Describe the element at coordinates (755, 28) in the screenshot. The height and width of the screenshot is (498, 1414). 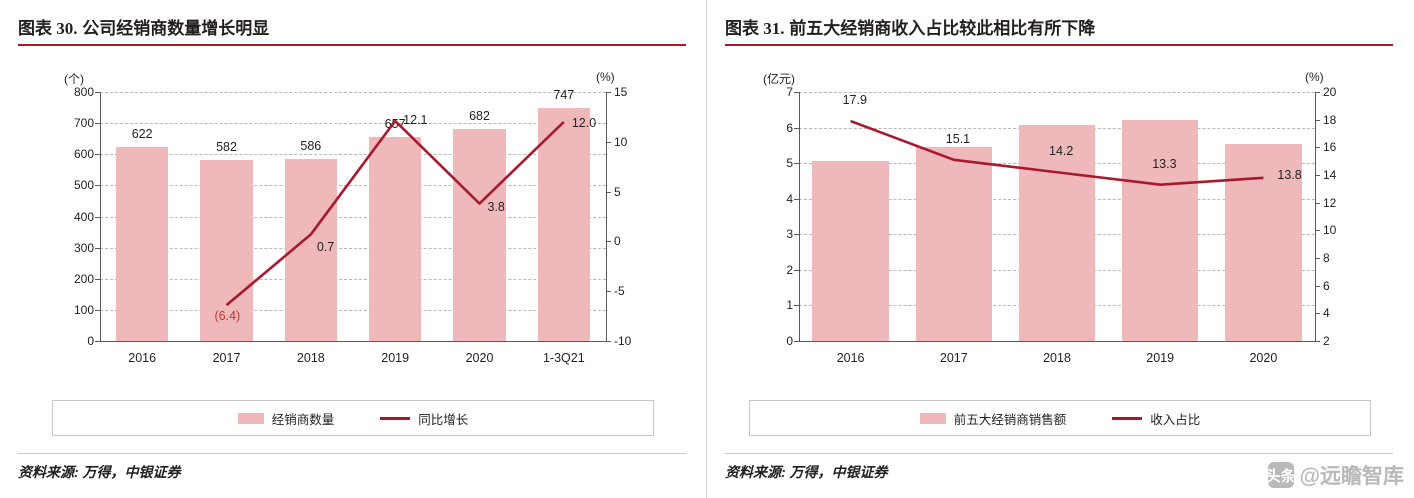
I see `right-title-number: 图表 31.` at that location.